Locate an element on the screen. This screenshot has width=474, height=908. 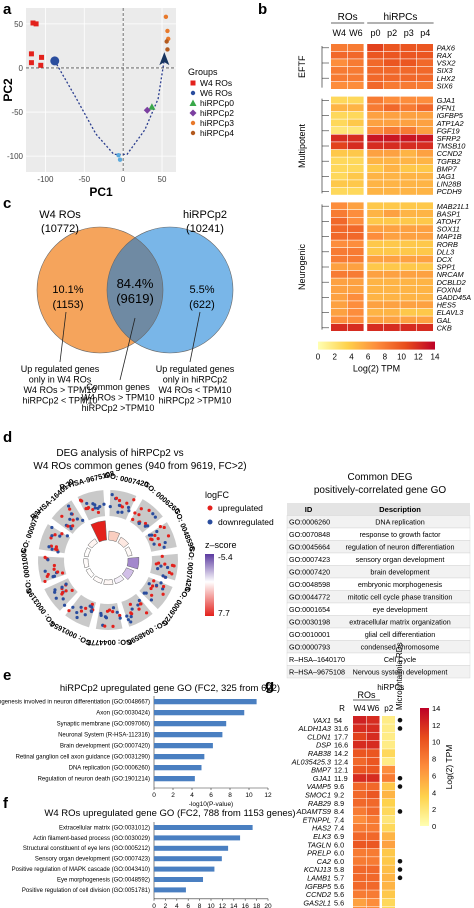
table-cell-description: embryonic morphogenesis is located at coordinates (400, 584).